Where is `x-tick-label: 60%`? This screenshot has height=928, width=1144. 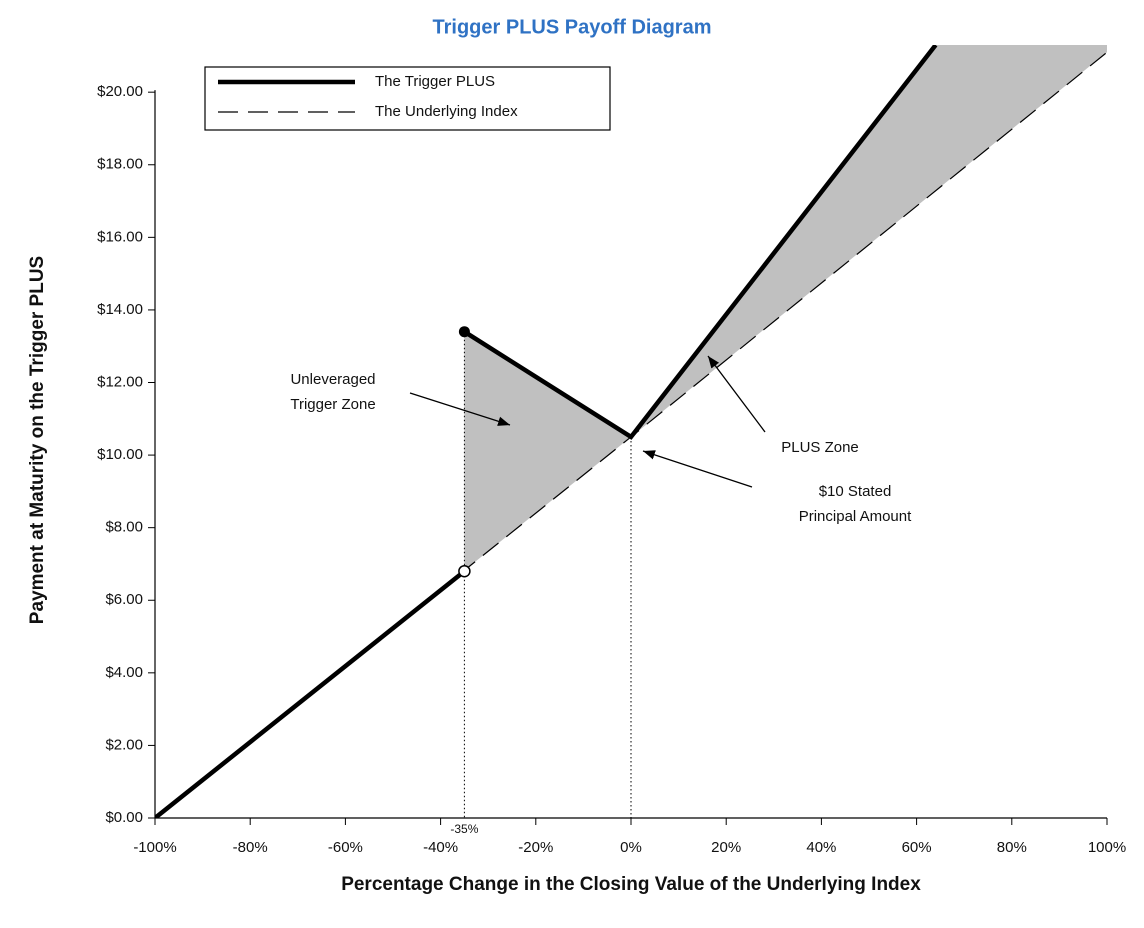
x-tick-label: 60% is located at coordinates (917, 847).